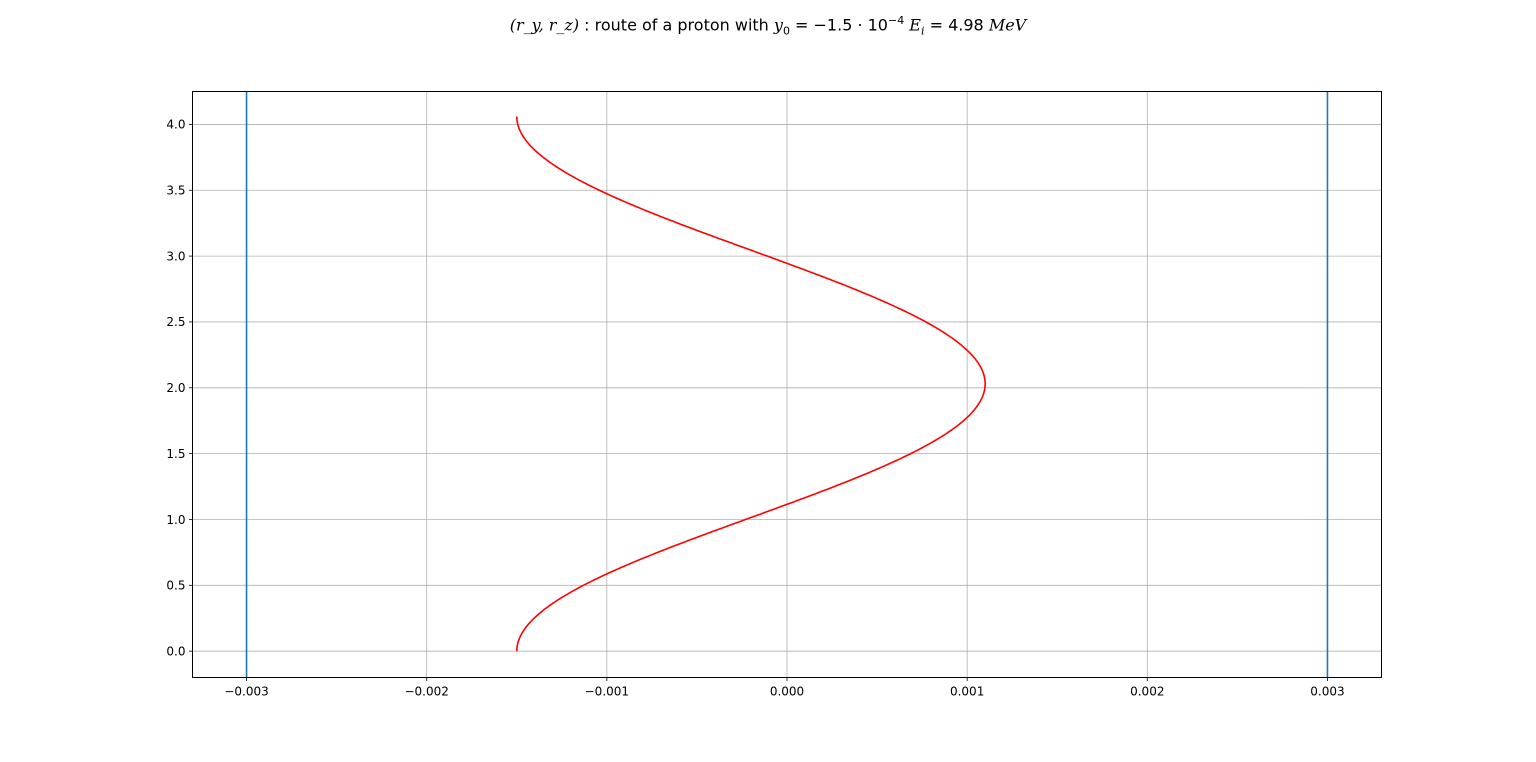 The width and height of the screenshot is (1536, 762). I want to click on x-tick-label: 0.003, so click(1327, 692).